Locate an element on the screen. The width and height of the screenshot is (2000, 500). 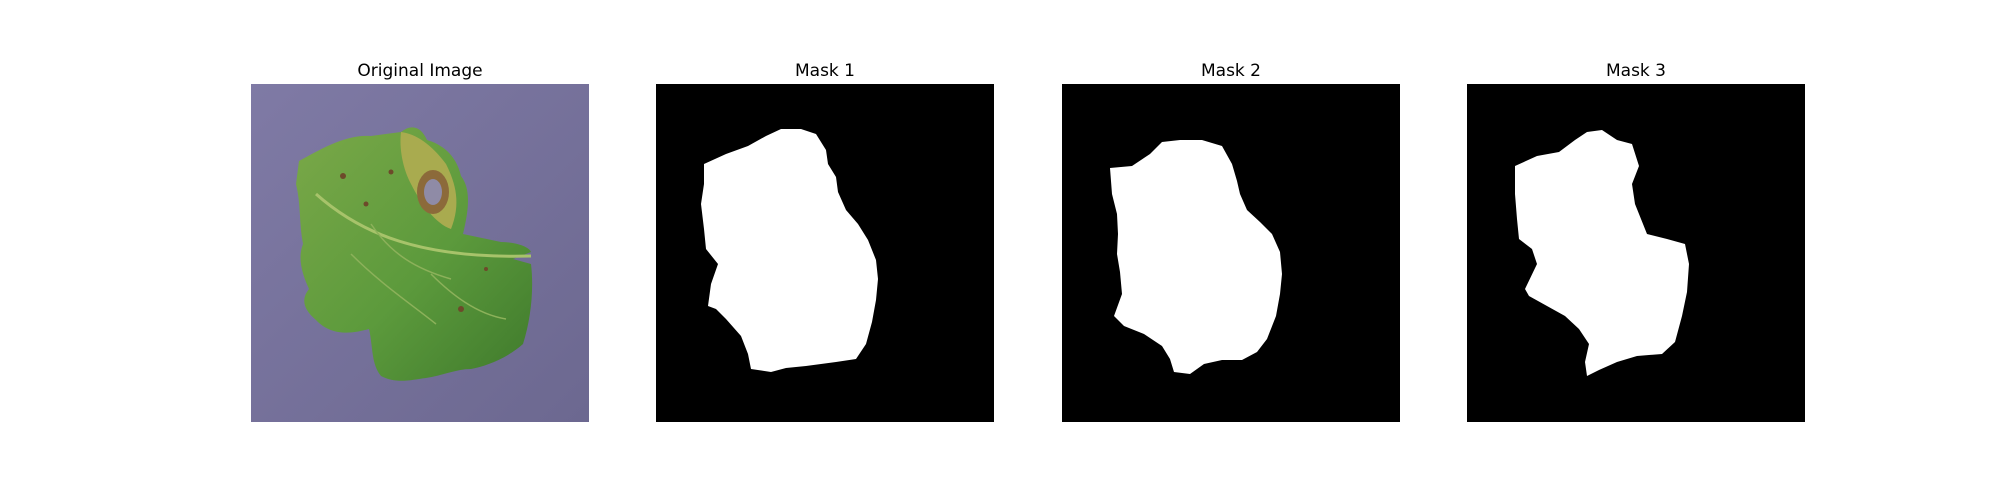
leaf is located at coordinates (414, 254).